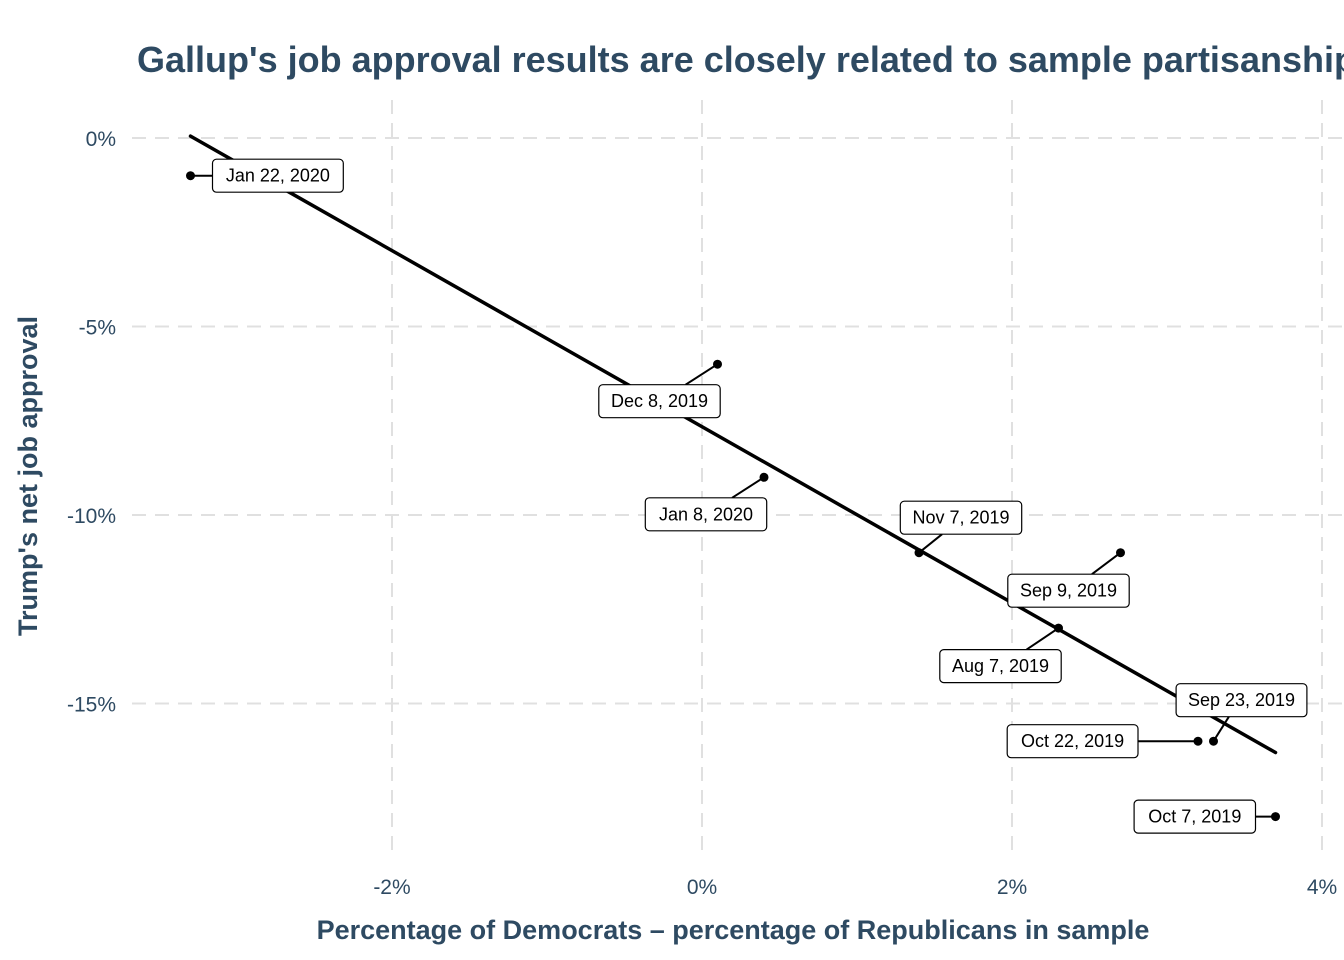 The height and width of the screenshot is (960, 1344). Describe the element at coordinates (101, 139) in the screenshot. I see `y-tick-label: 0%` at that location.